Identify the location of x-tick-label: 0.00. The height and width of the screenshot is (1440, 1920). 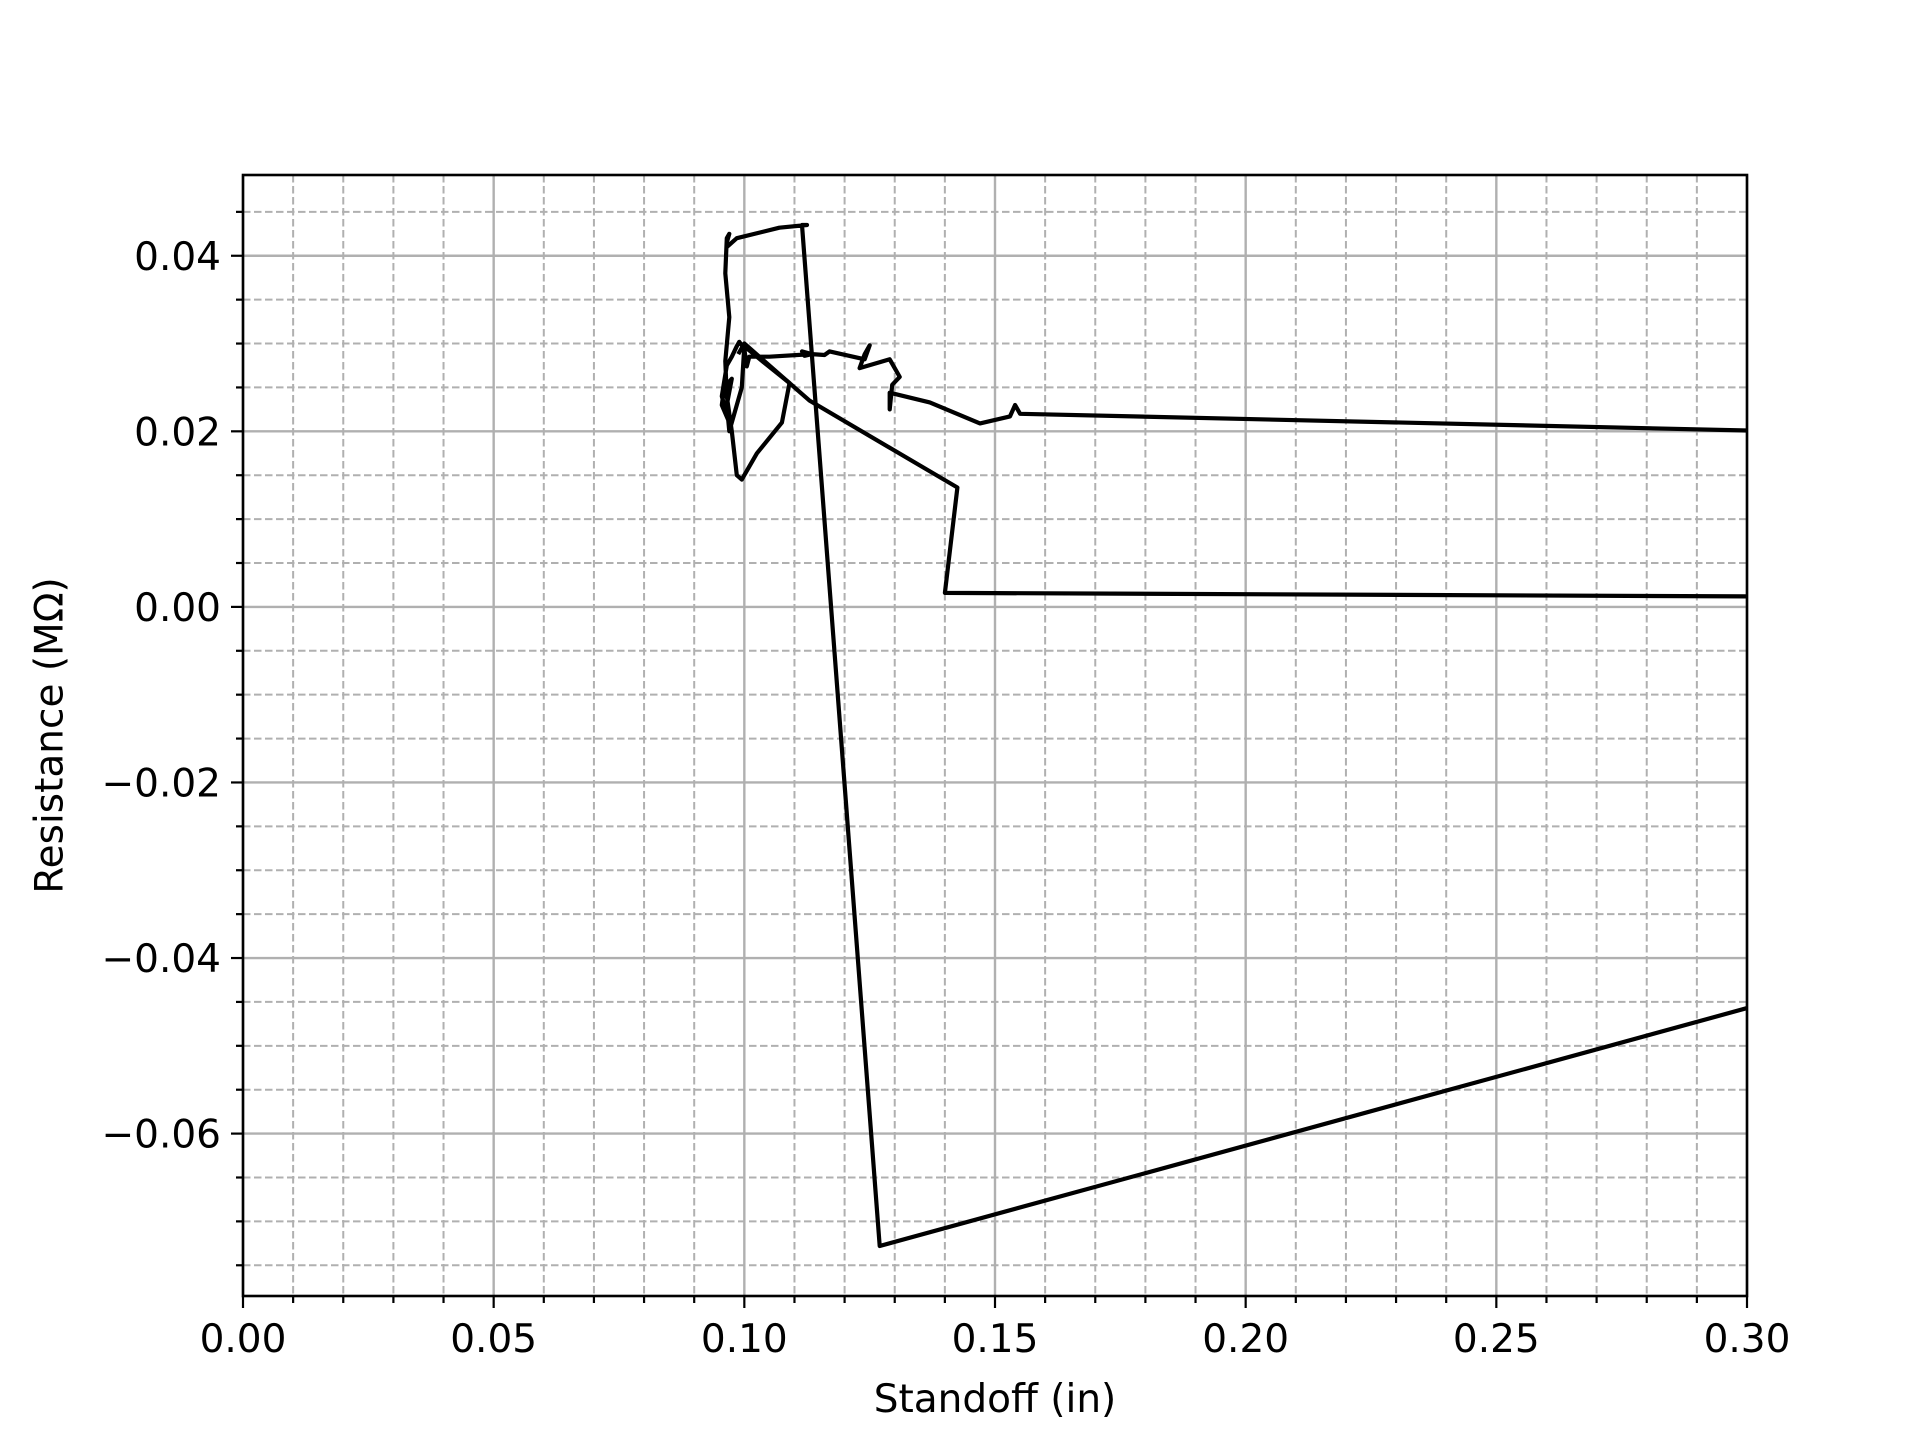
(243, 1339).